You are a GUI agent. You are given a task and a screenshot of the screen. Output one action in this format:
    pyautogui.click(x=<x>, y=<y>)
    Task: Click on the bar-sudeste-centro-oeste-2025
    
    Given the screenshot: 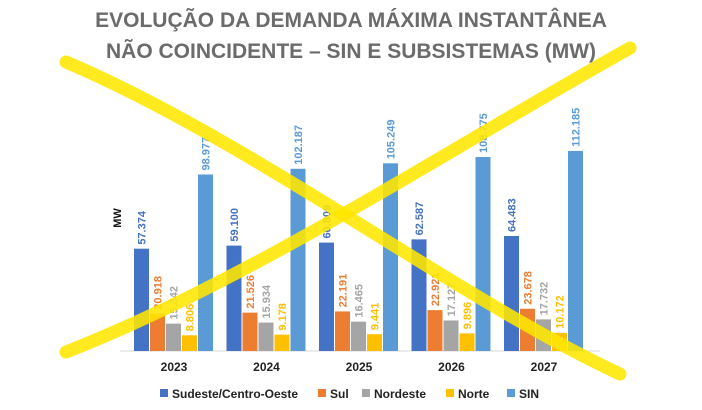 What is the action you would take?
    pyautogui.click(x=326, y=296)
    